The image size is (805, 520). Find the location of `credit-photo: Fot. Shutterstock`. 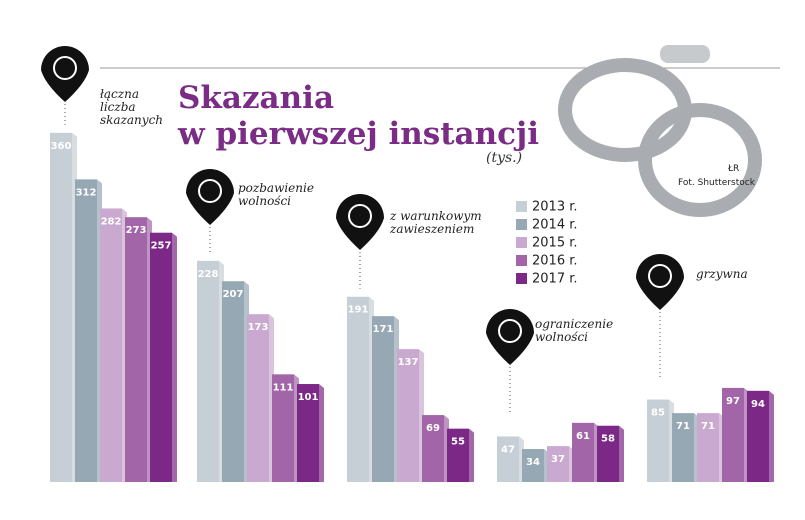

credit-photo: Fot. Shutterstock is located at coordinates (716, 183).